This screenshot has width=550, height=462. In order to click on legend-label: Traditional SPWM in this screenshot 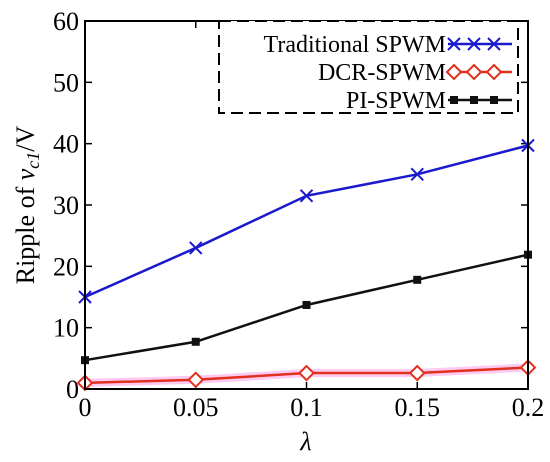, I will do `click(355, 45)`.